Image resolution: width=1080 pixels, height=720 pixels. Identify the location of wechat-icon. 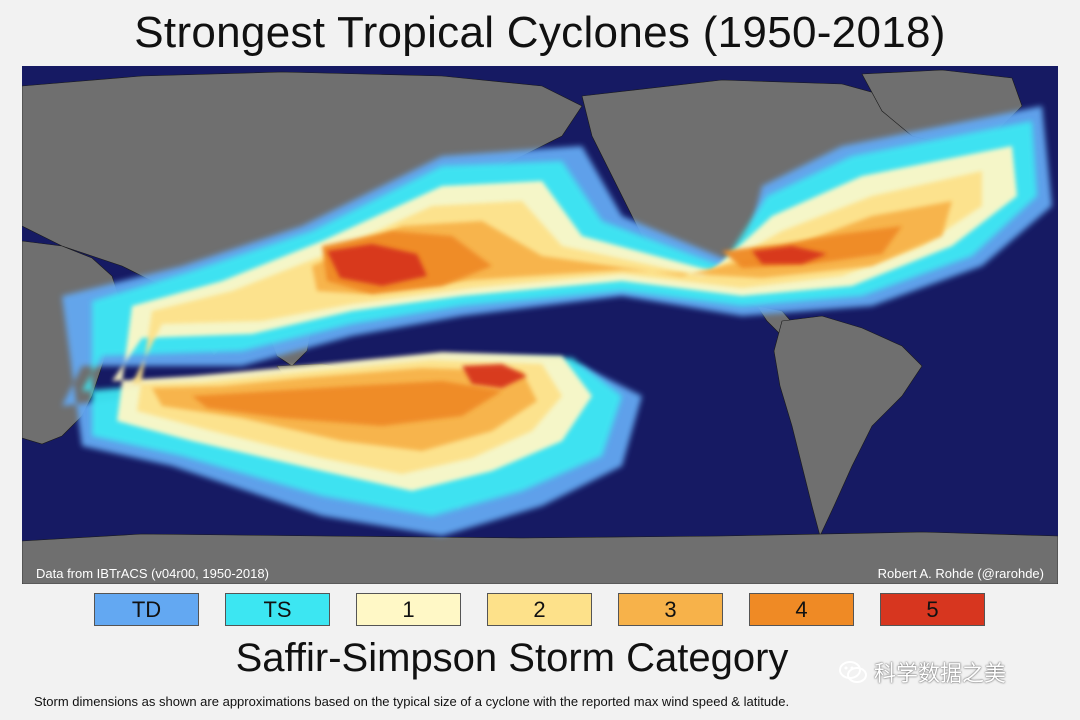
(853, 672).